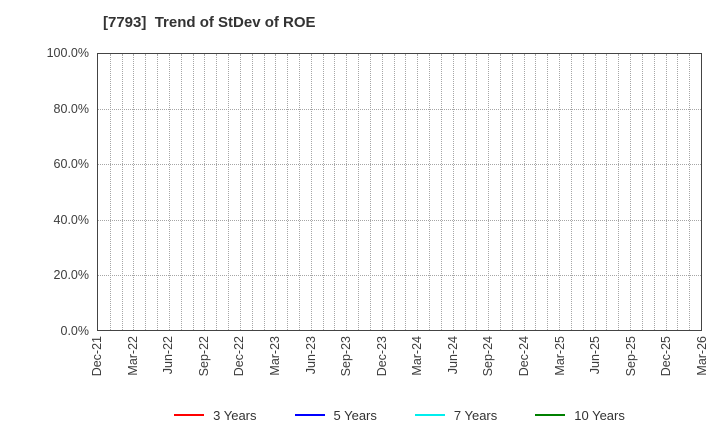 Image resolution: width=720 pixels, height=440 pixels. Describe the element at coordinates (399, 415) in the screenshot. I see `legend: 3 Years 5 Years 7 Years 10 Years` at that location.